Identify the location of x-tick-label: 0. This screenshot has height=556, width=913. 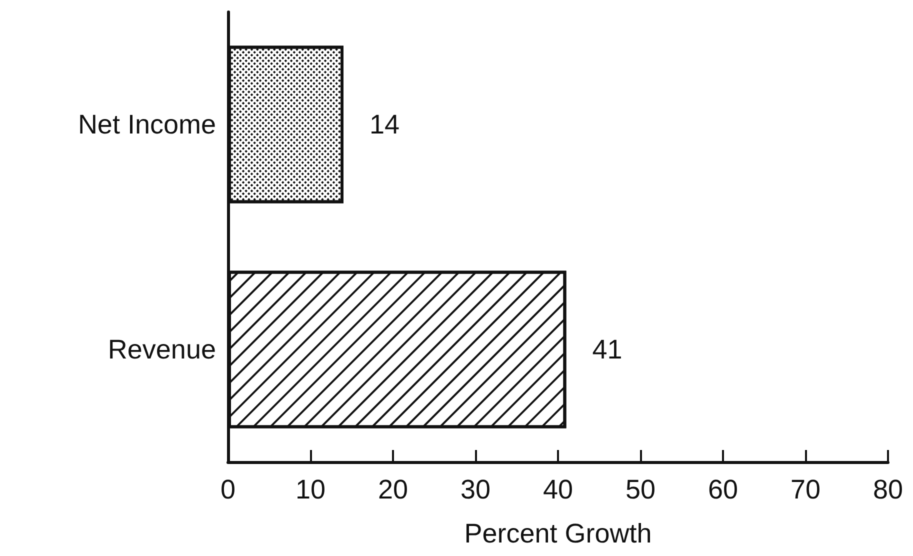
(228, 489).